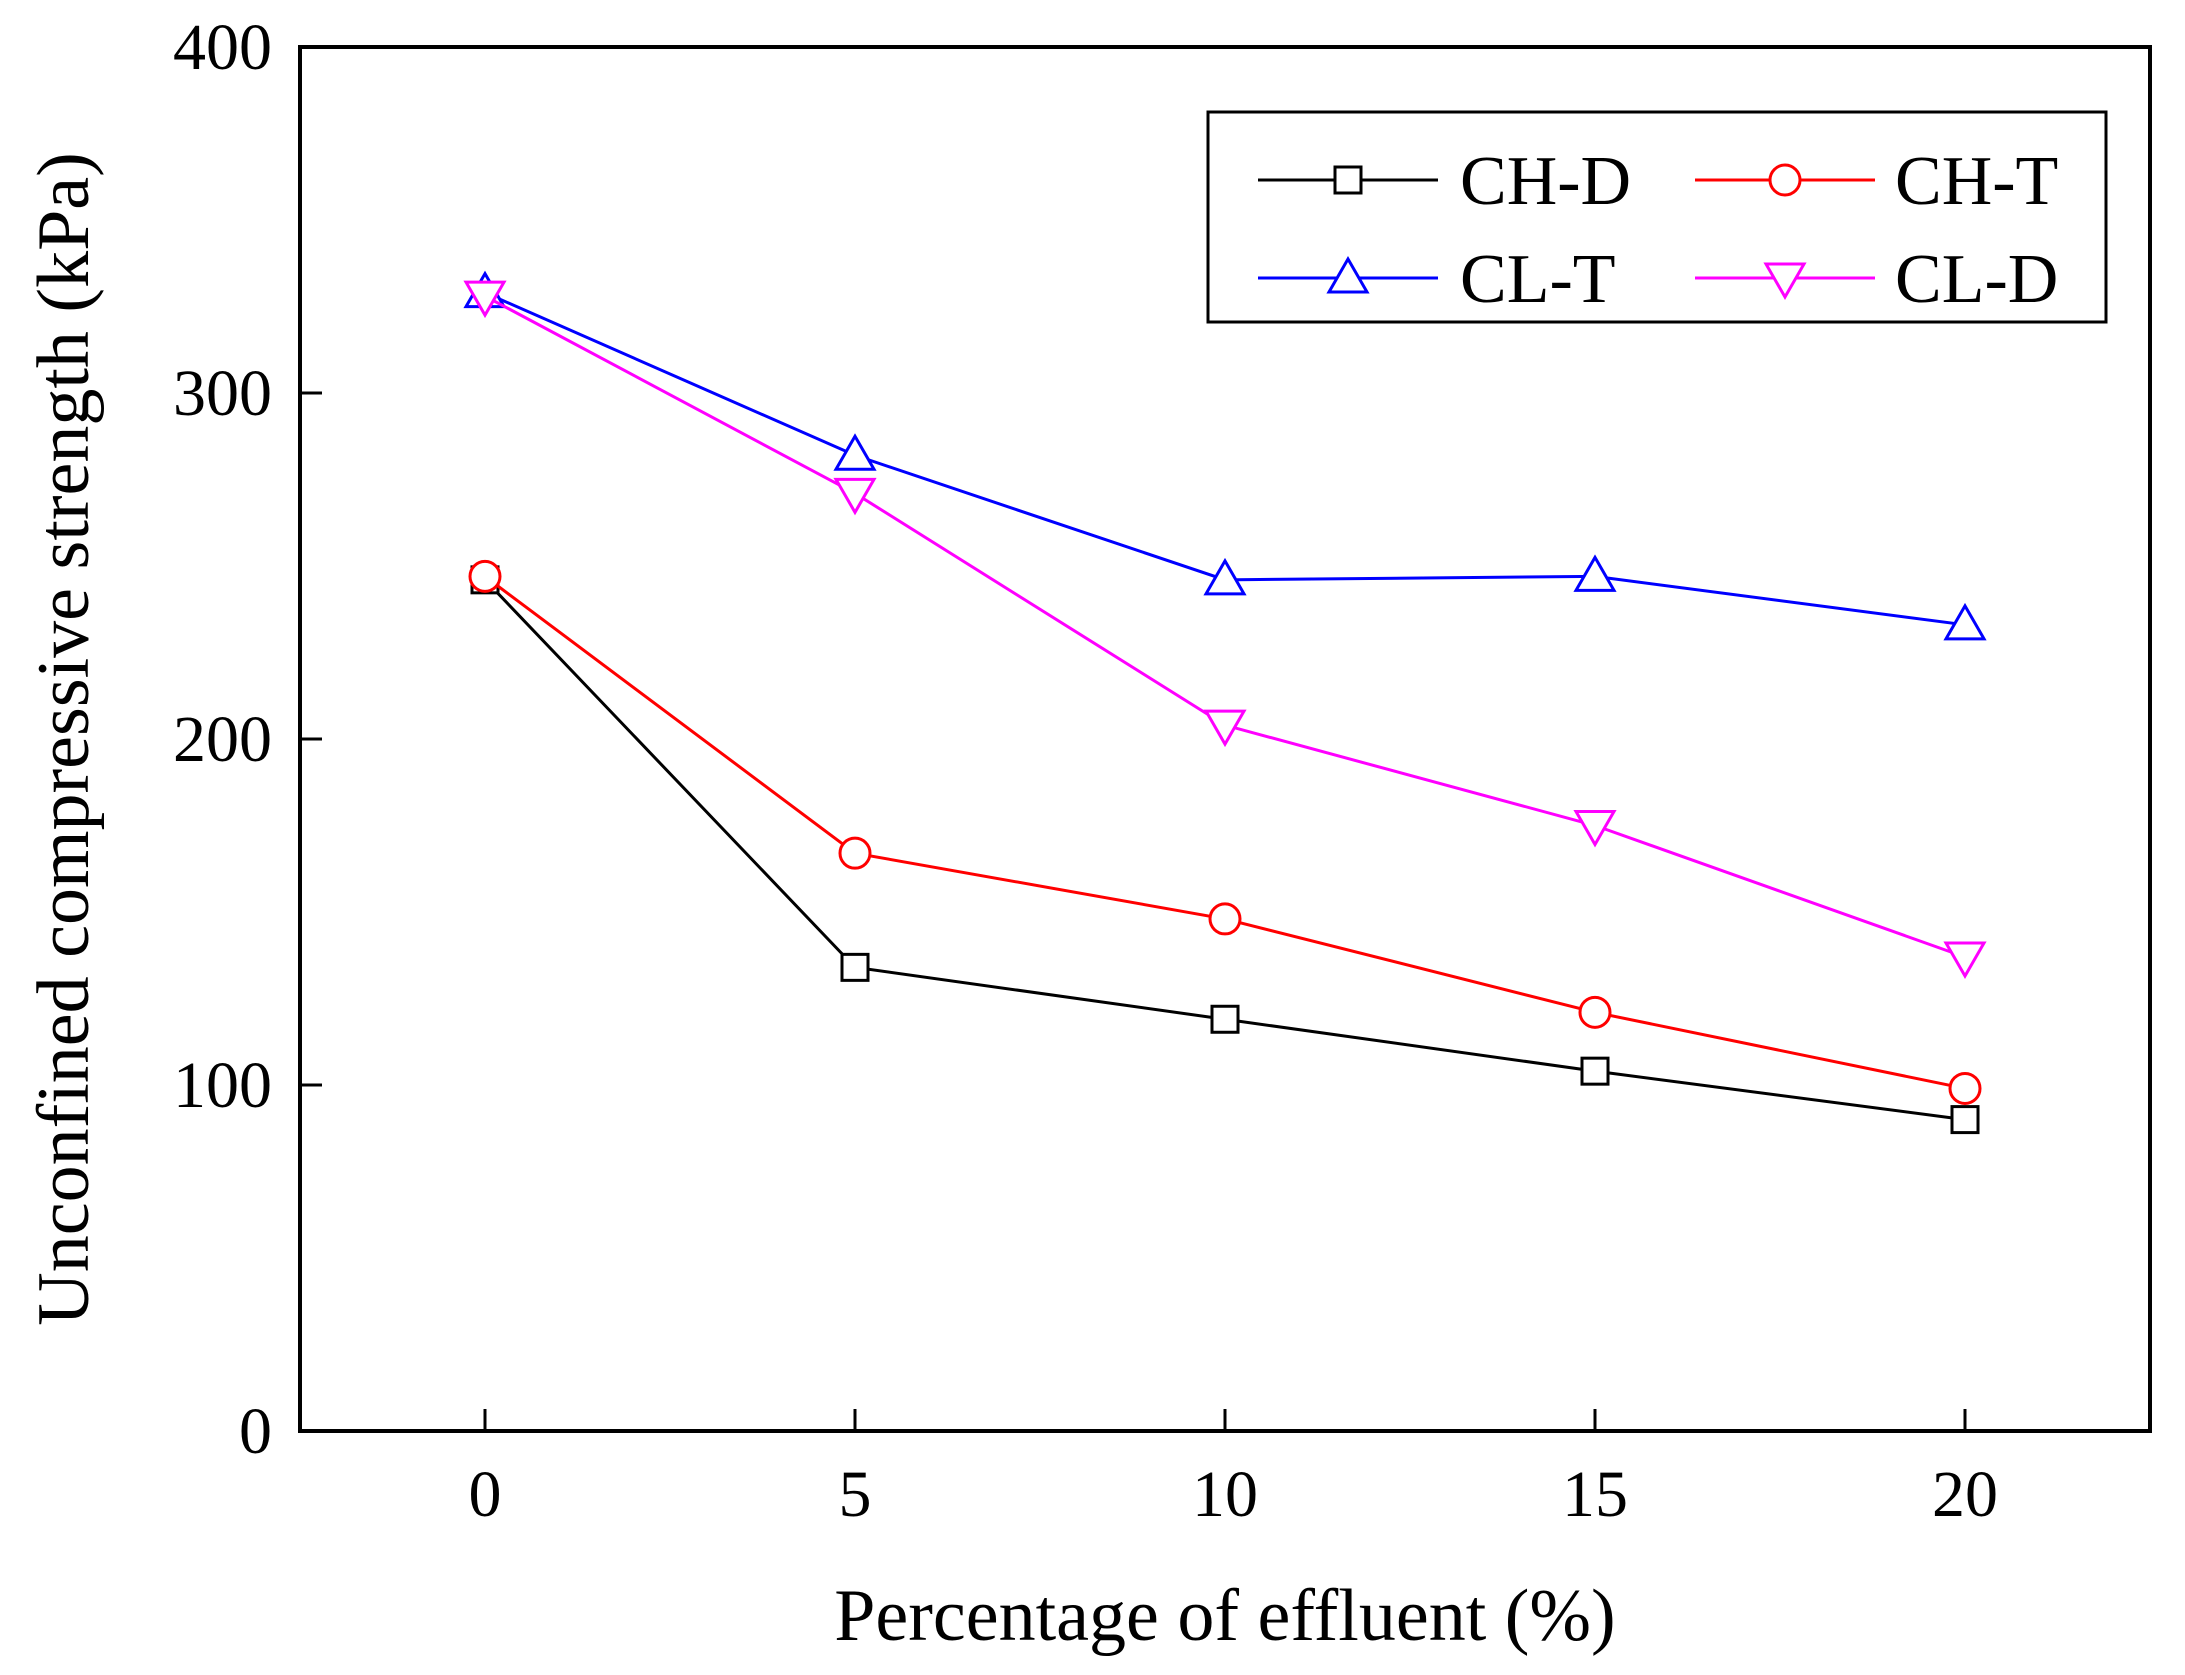 The height and width of the screenshot is (1675, 2185). Describe the element at coordinates (1595, 1494) in the screenshot. I see `x-tick-label: 15` at that location.